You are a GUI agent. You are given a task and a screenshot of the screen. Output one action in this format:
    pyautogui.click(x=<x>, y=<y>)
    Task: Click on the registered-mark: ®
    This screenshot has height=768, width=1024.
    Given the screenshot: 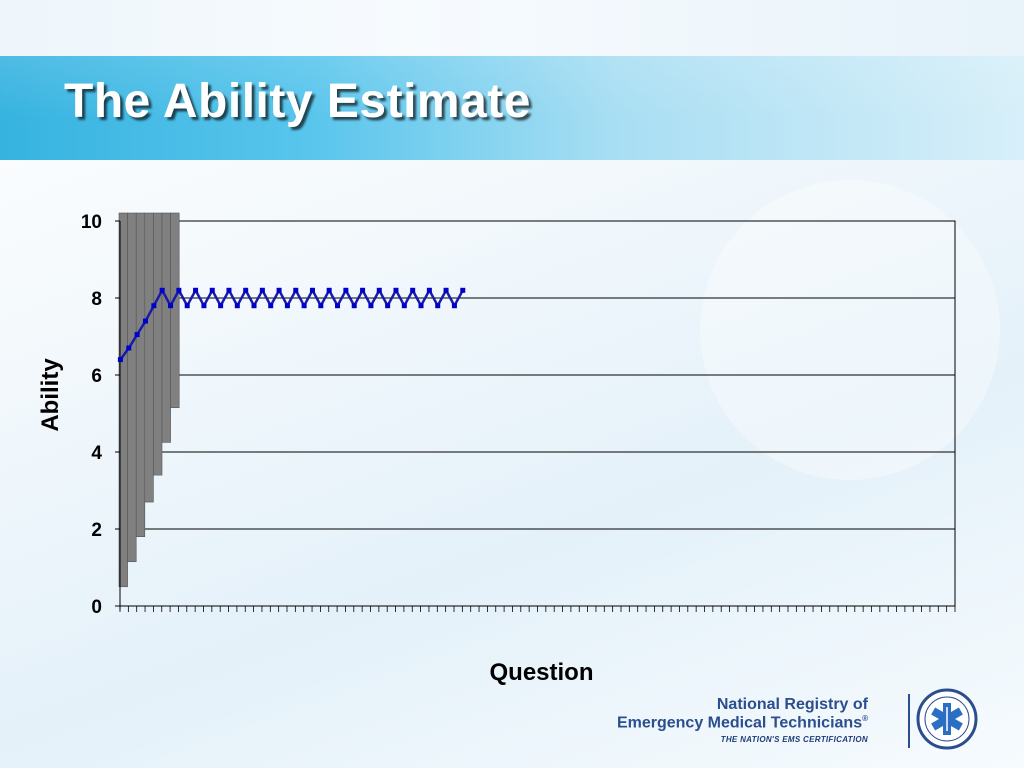 What is the action you would take?
    pyautogui.click(x=865, y=718)
    